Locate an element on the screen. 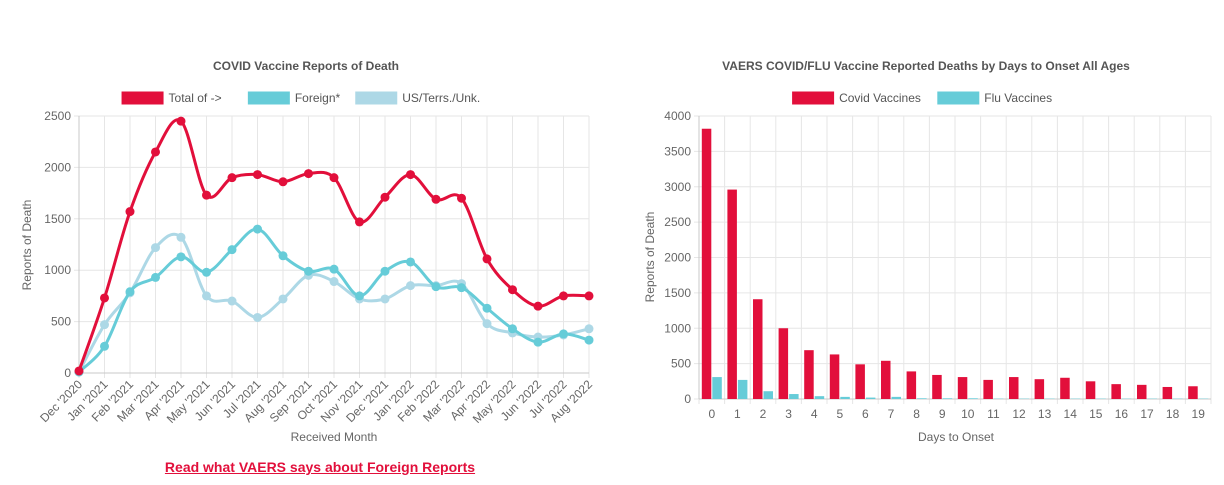 The image size is (1224, 485). legend-item: Total of -> is located at coordinates (171, 98).